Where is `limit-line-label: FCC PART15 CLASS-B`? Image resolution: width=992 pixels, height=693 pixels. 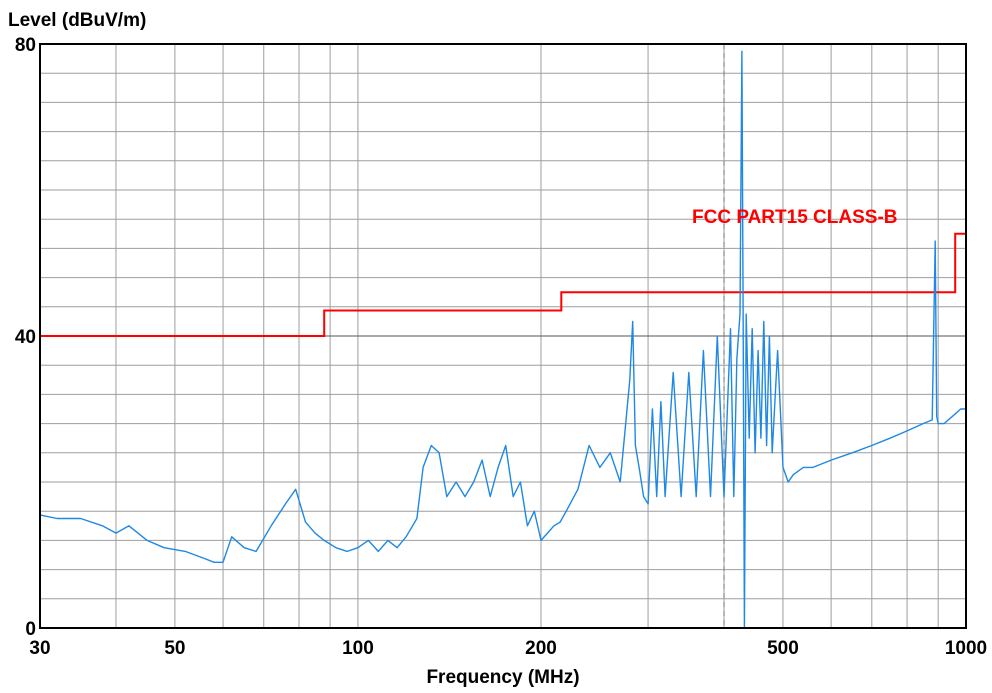 limit-line-label: FCC PART15 CLASS-B is located at coordinates (795, 217).